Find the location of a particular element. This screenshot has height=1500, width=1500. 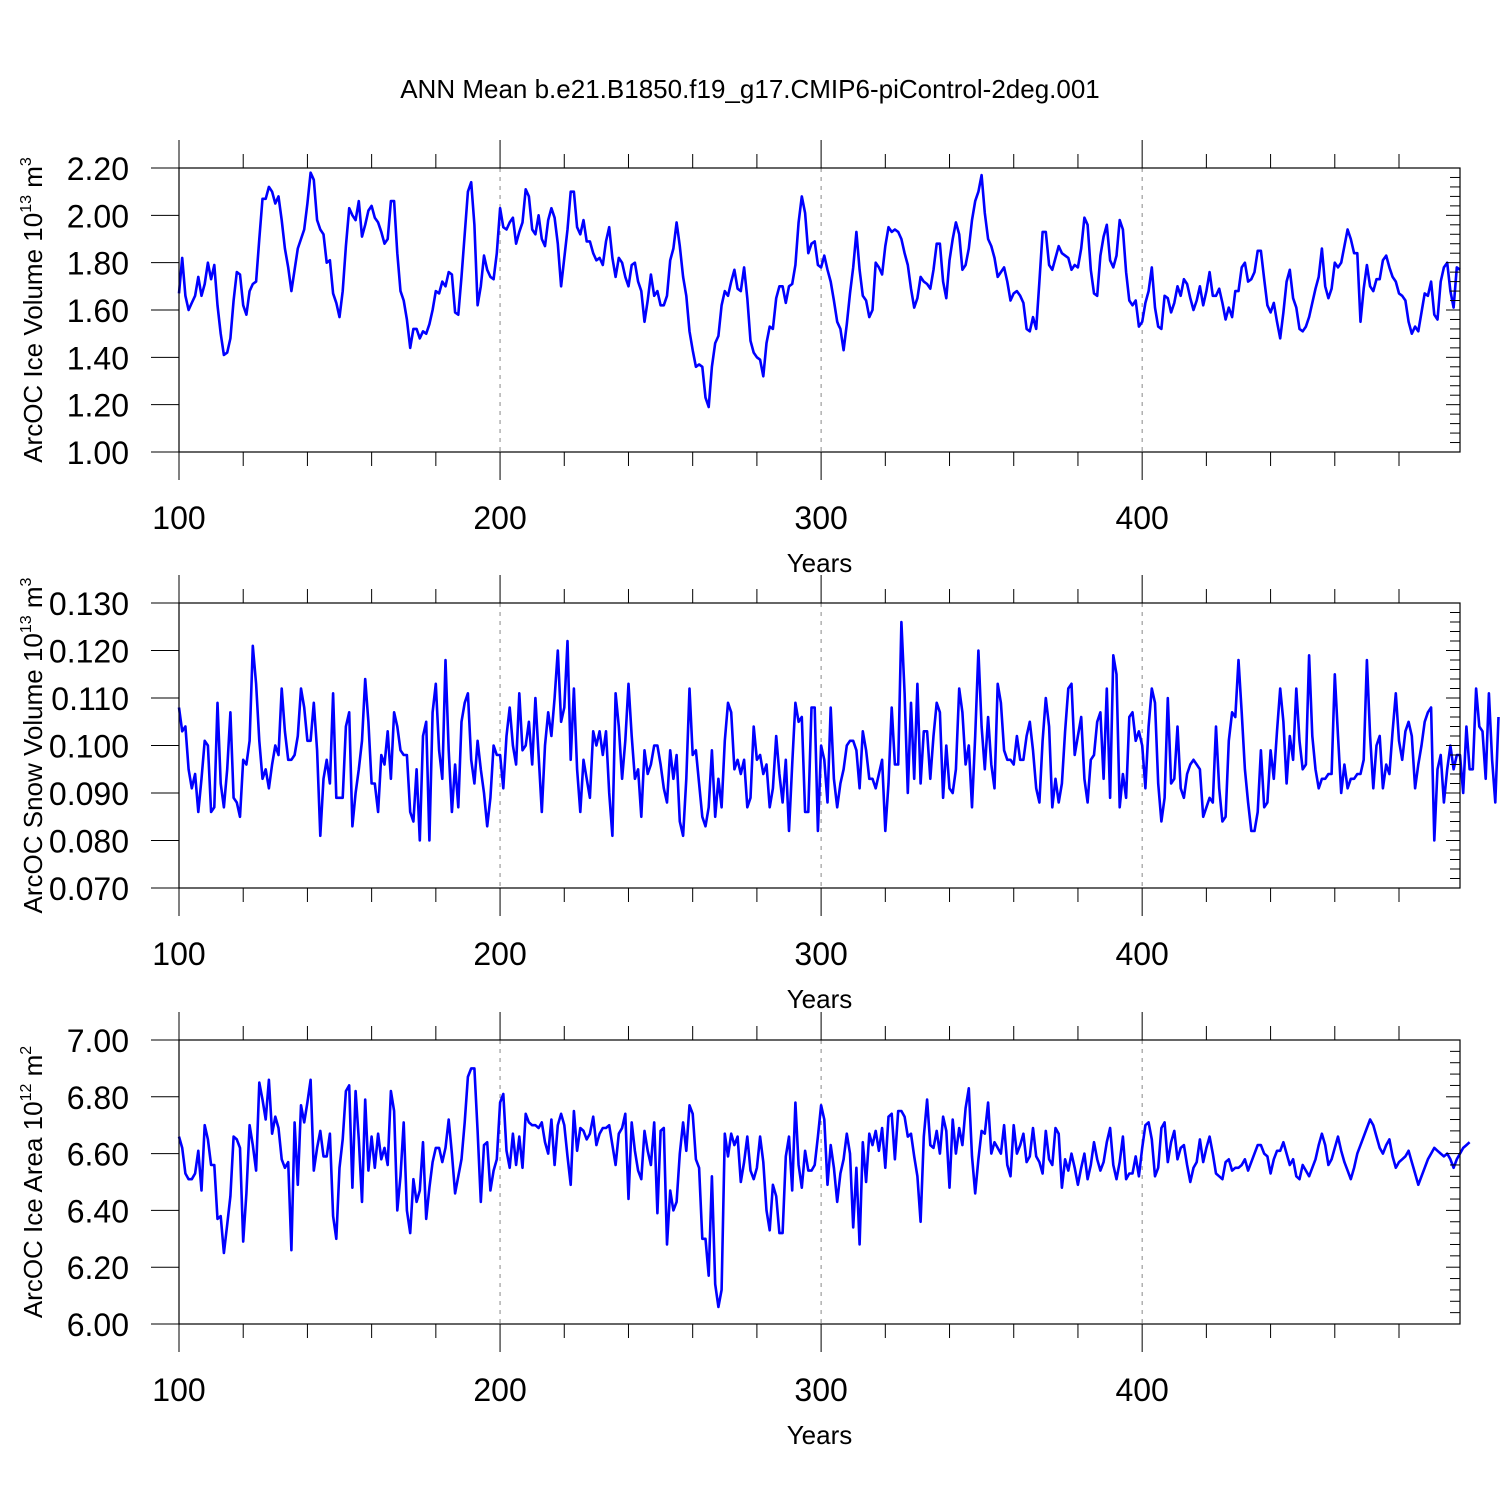

y-tick-label: 1.80 is located at coordinates (98, 264).